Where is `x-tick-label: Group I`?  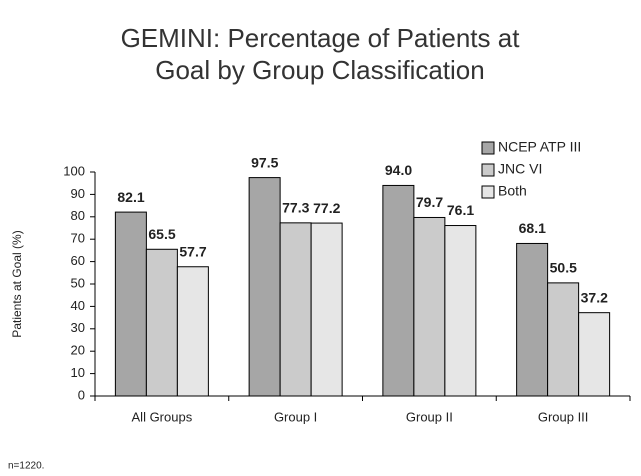 x-tick-label: Group I is located at coordinates (295, 416).